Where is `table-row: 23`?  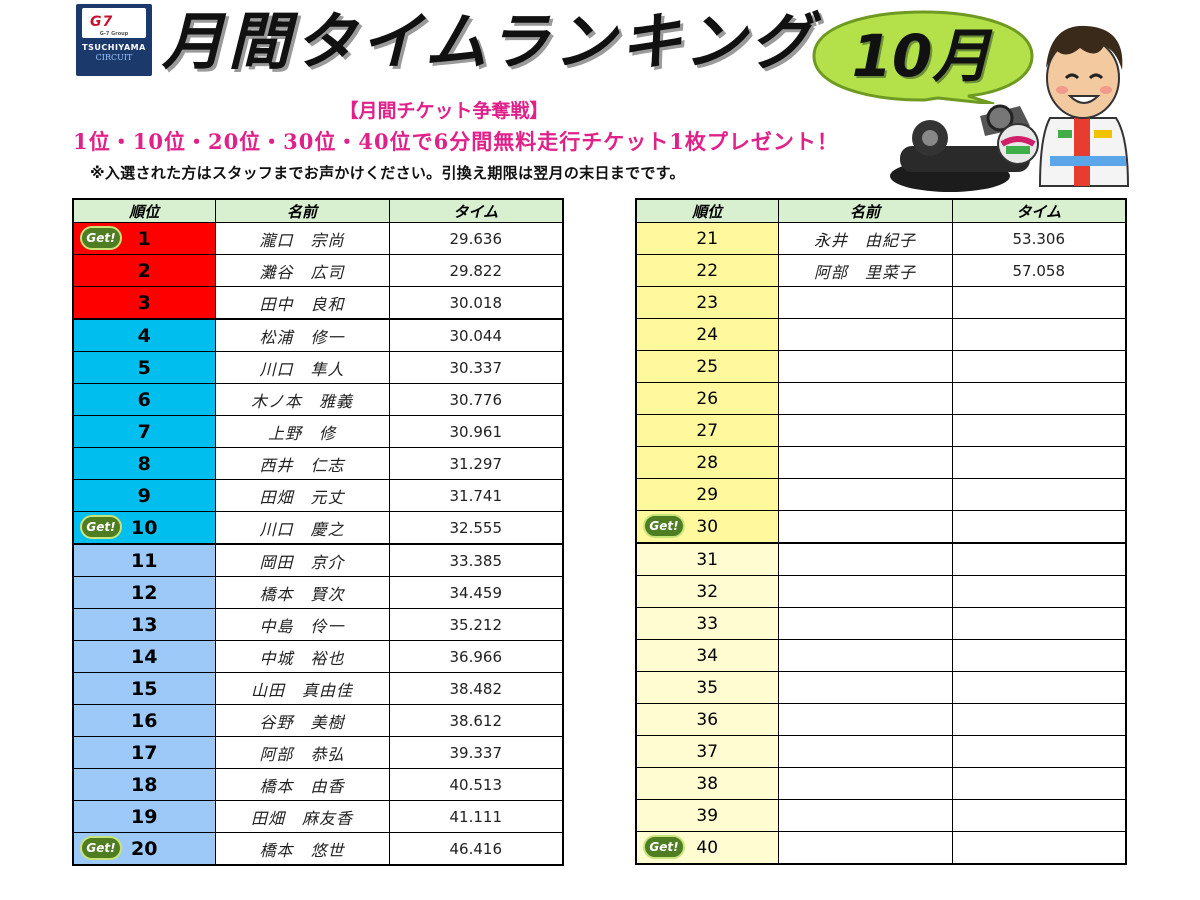
table-row: 23 is located at coordinates (881, 302).